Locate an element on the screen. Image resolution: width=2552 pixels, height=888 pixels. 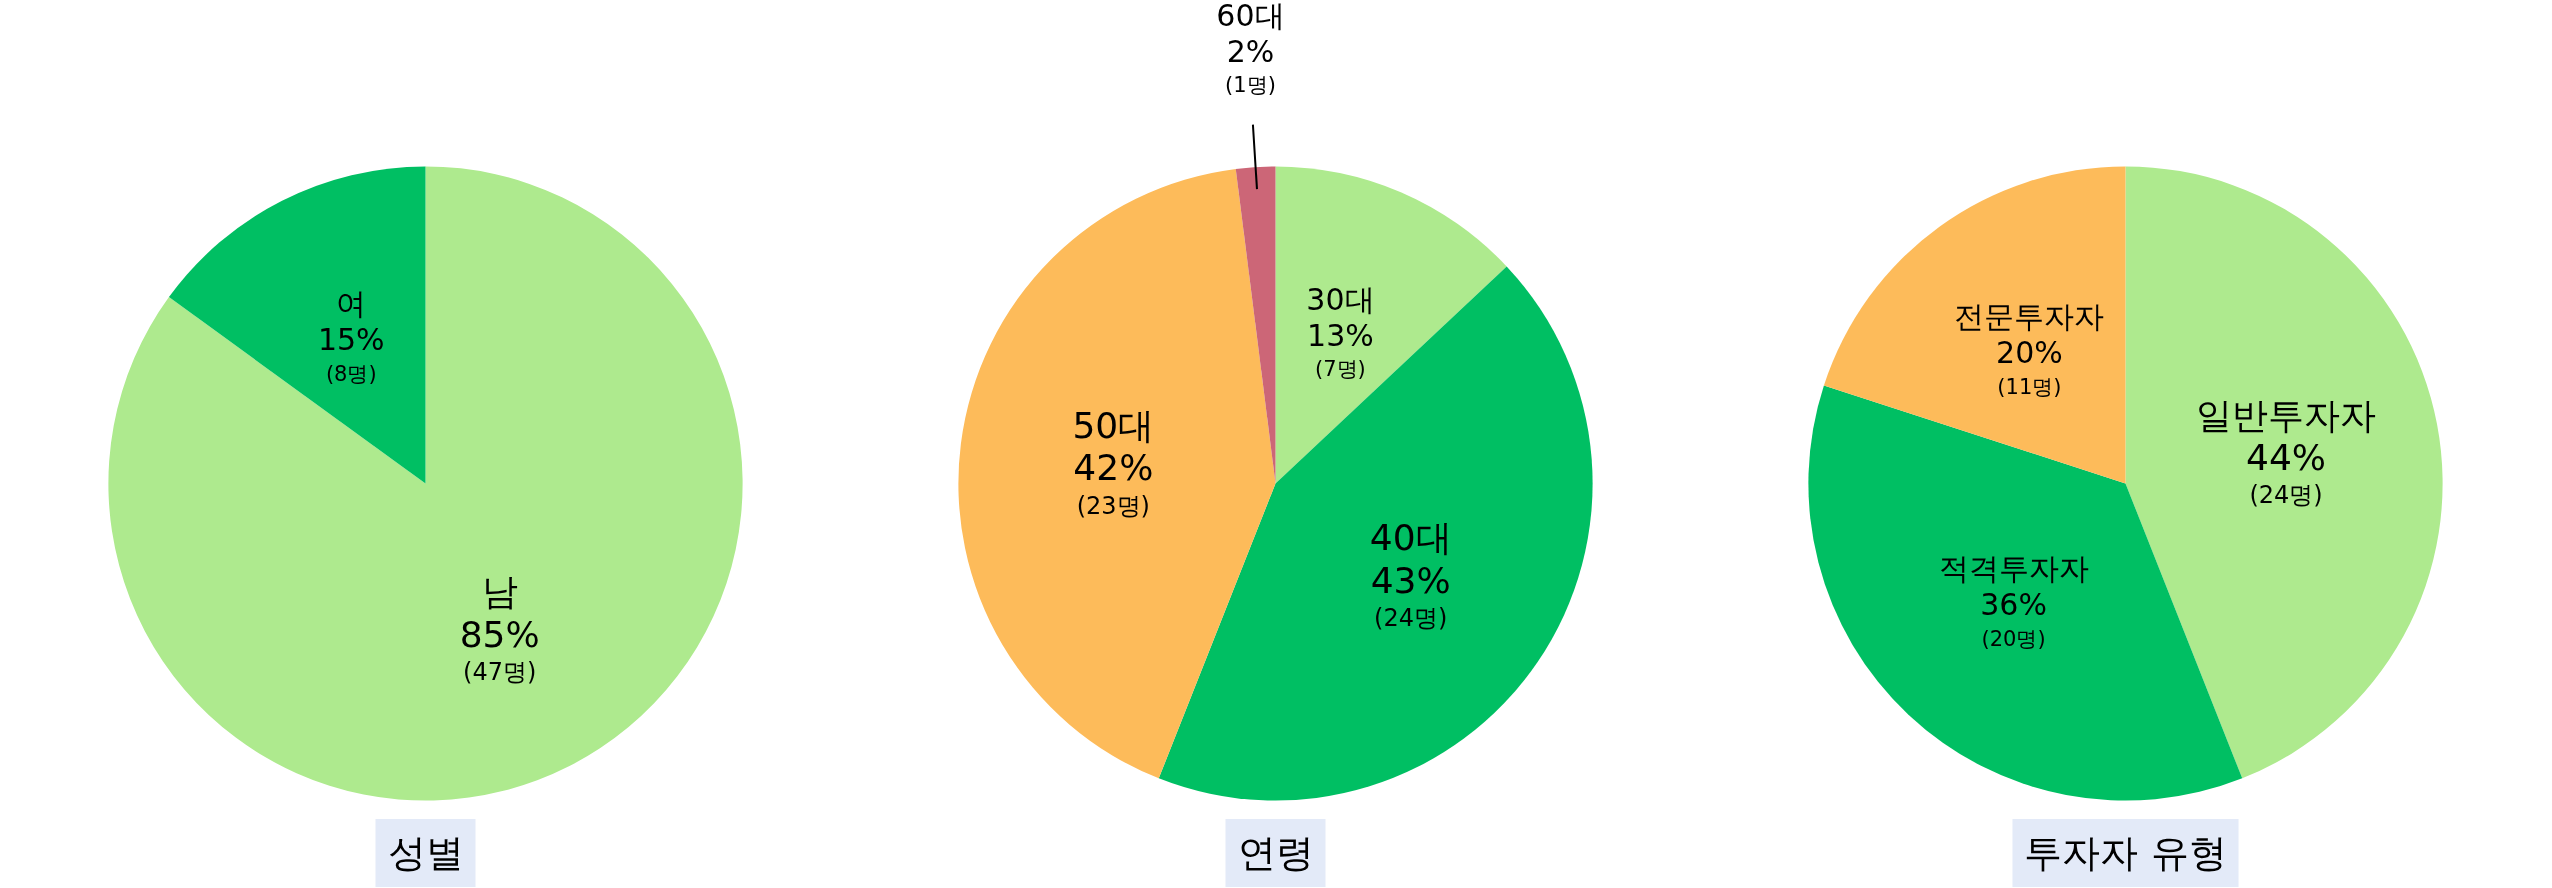
slice-label: 여 is located at coordinates (351, 304).